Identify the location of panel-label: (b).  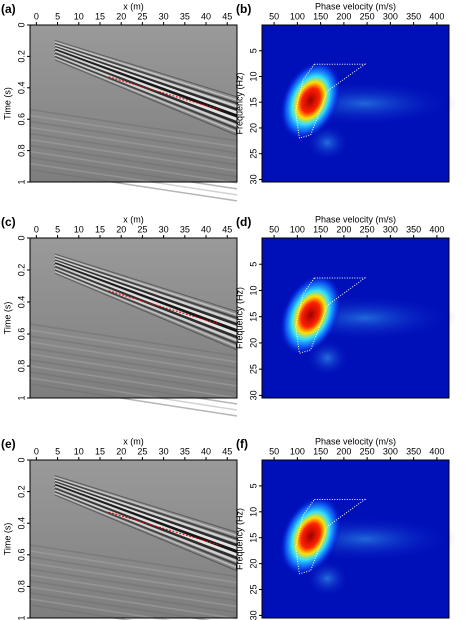
(243, 9).